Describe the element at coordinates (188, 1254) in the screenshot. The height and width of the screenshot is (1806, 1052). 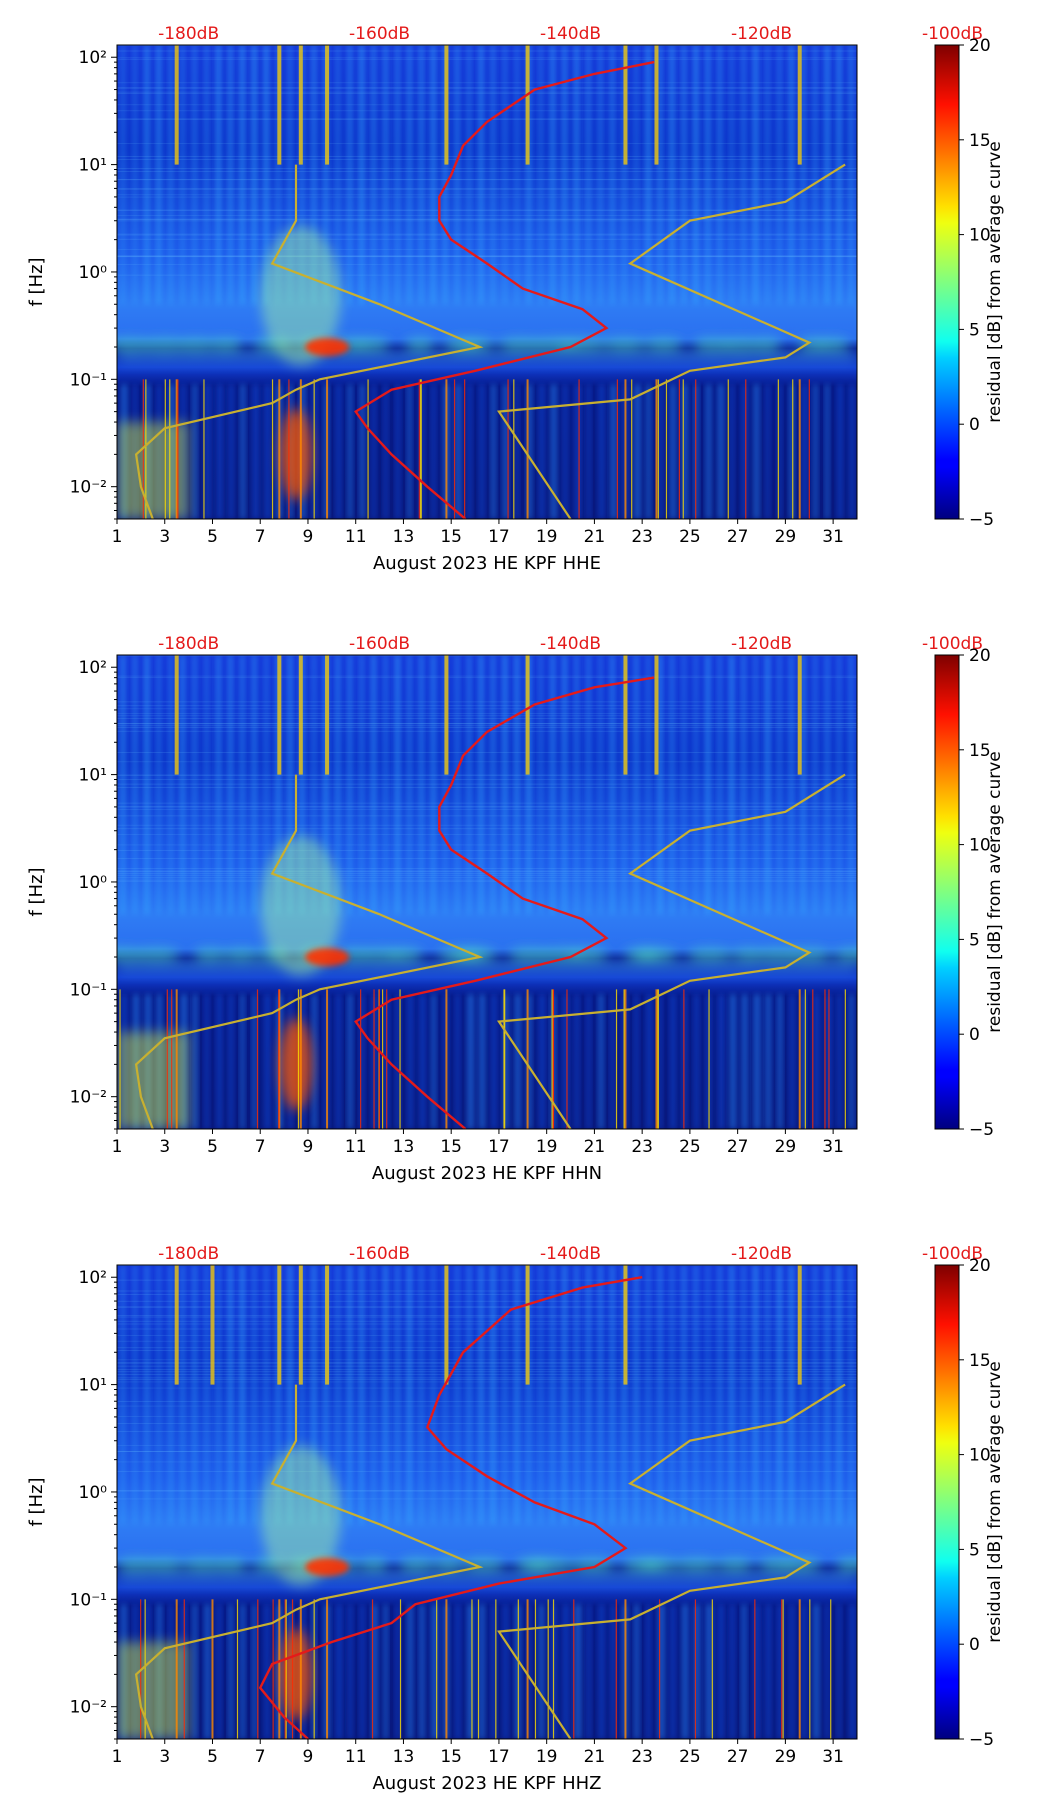
I see `top-db-label: -180dB` at that location.